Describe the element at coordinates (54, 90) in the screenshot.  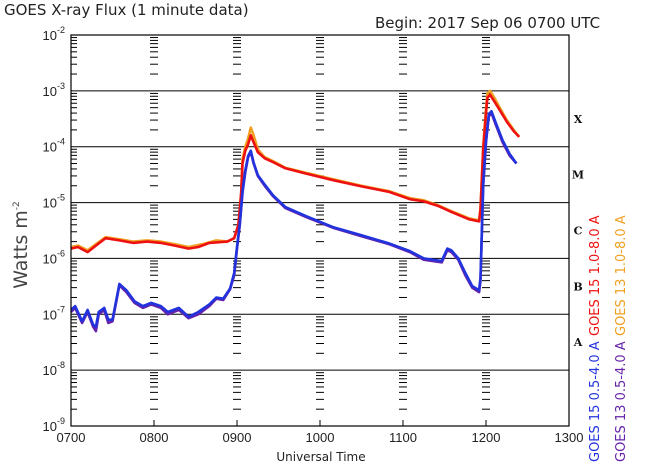
I see `y-tick-label: 10⁻³` at that location.